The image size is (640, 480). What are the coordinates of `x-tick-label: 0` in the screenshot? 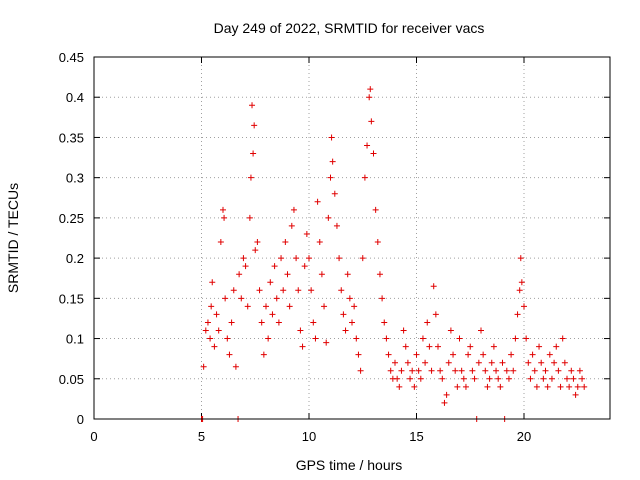 It's located at (93, 436).